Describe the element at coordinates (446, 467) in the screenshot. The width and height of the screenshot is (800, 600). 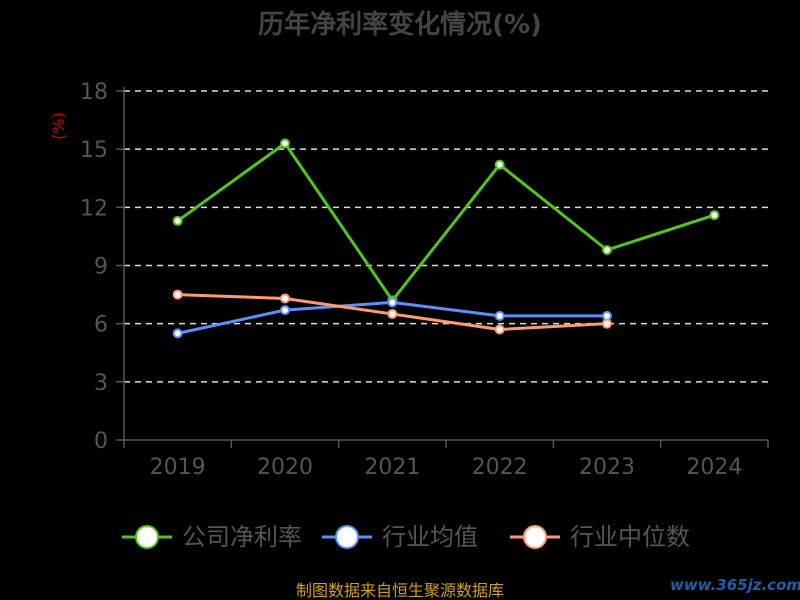
I see `x-tick-labels: 2019 2020 2021 2022 2023 2024` at that location.